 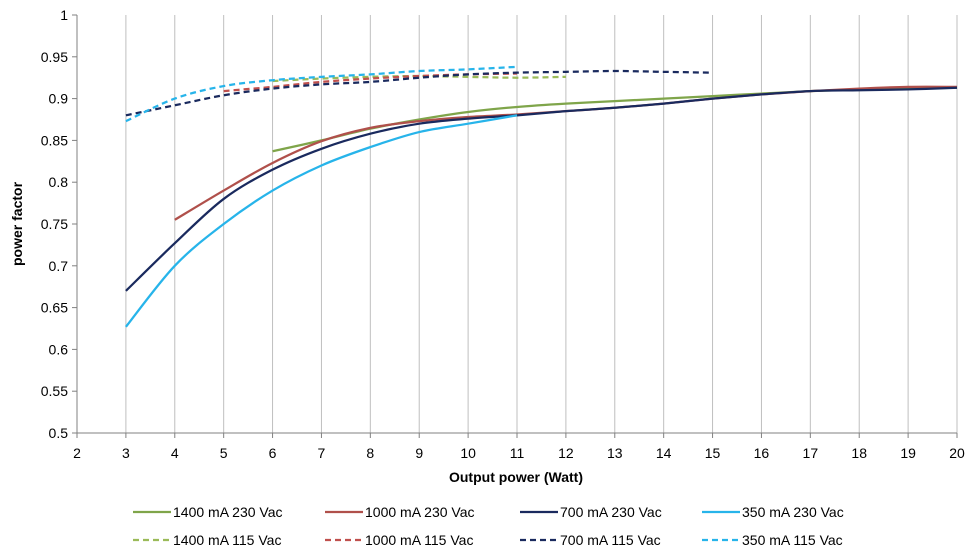 I want to click on legend-label-700-ma-115-vac: 700 mA 115 Vac, so click(x=610, y=540).